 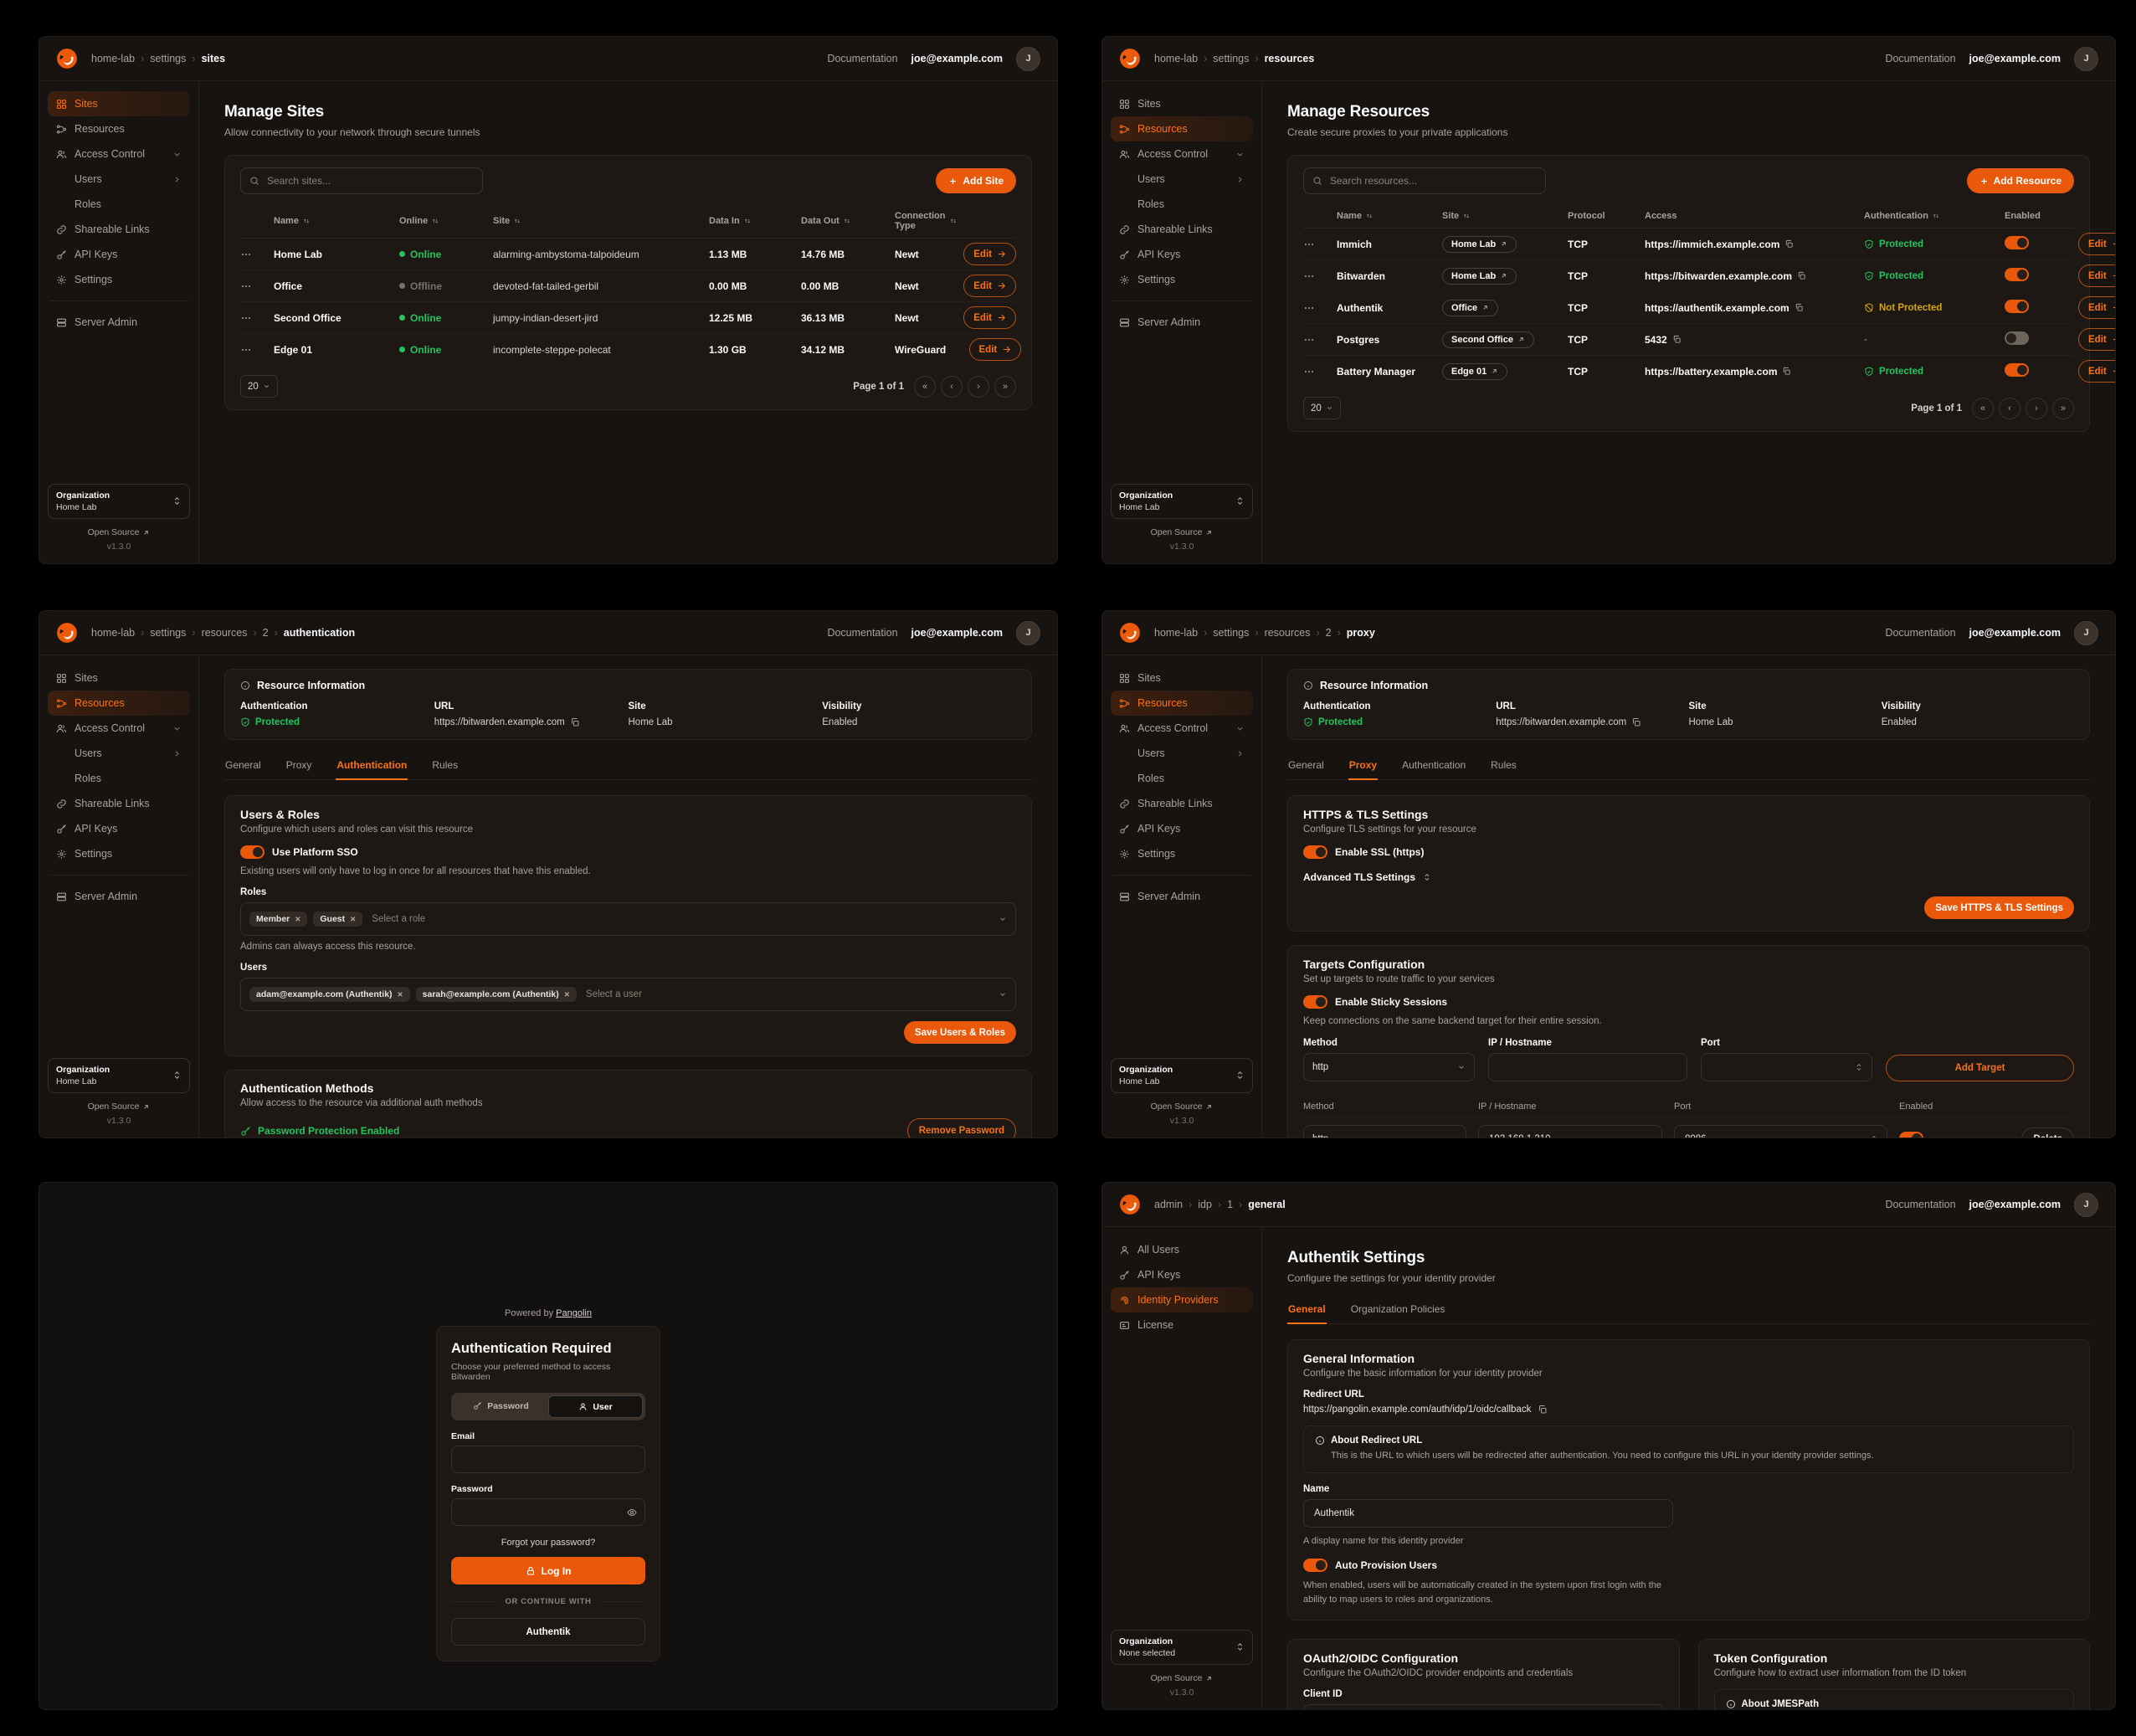 What do you see at coordinates (2042, 216) in the screenshot?
I see `column-header: Enabled` at bounding box center [2042, 216].